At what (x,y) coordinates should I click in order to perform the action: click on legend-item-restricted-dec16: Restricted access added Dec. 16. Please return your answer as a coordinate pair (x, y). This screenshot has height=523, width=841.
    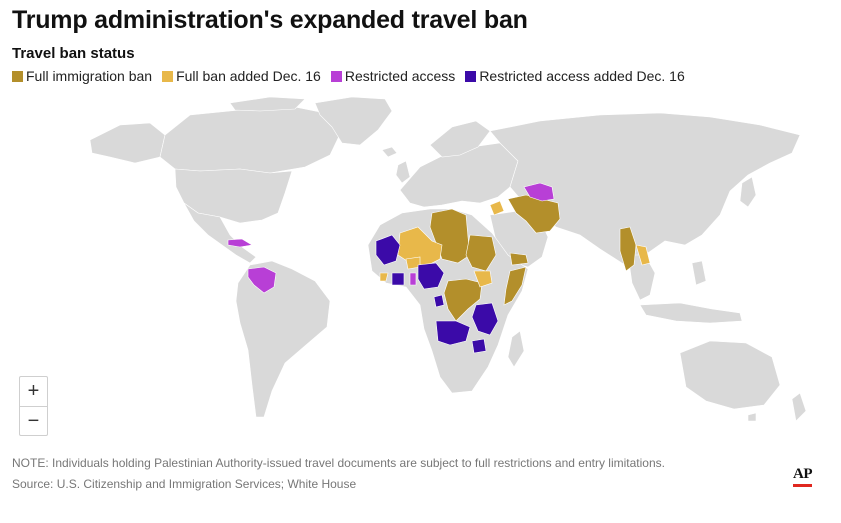
    Looking at the image, I should click on (575, 76).